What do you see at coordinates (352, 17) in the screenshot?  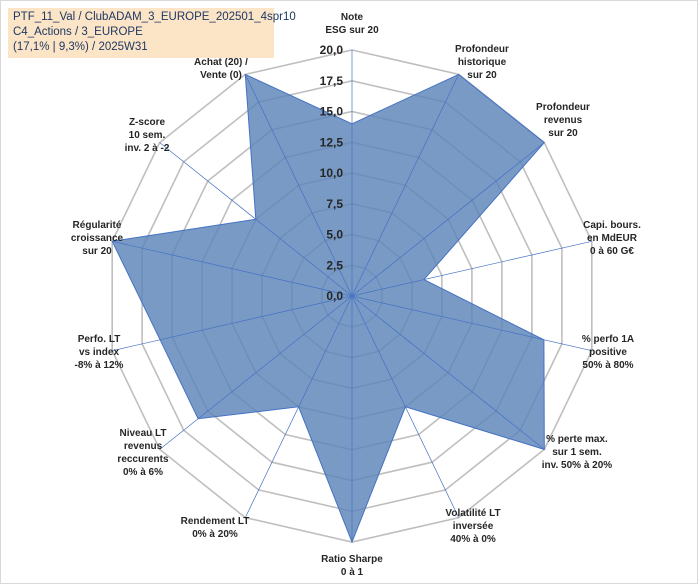 I see `axis-label-0-line-0: Note` at bounding box center [352, 17].